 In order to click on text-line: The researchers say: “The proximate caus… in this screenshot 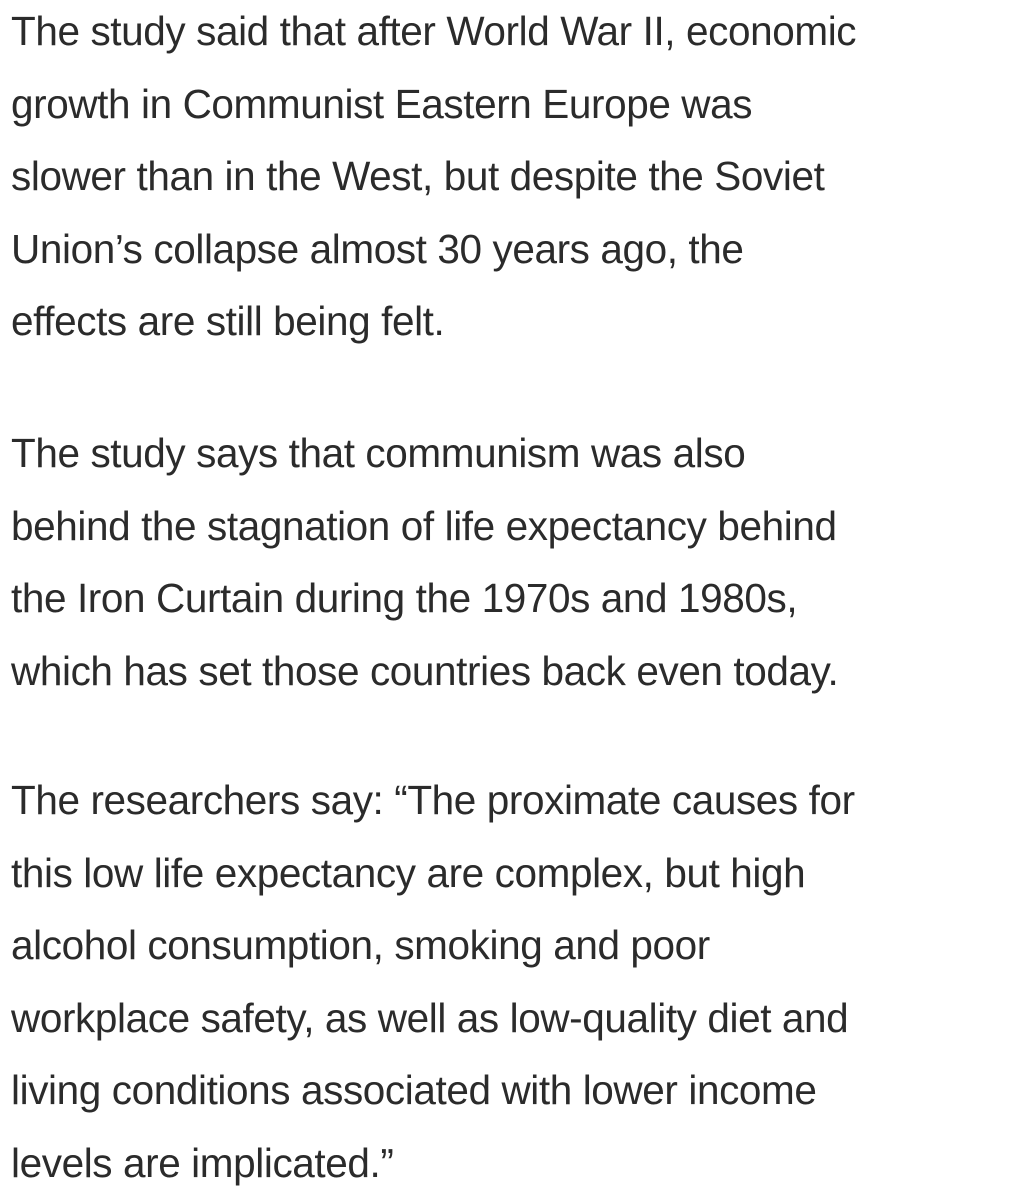, I will do `click(433, 800)`.